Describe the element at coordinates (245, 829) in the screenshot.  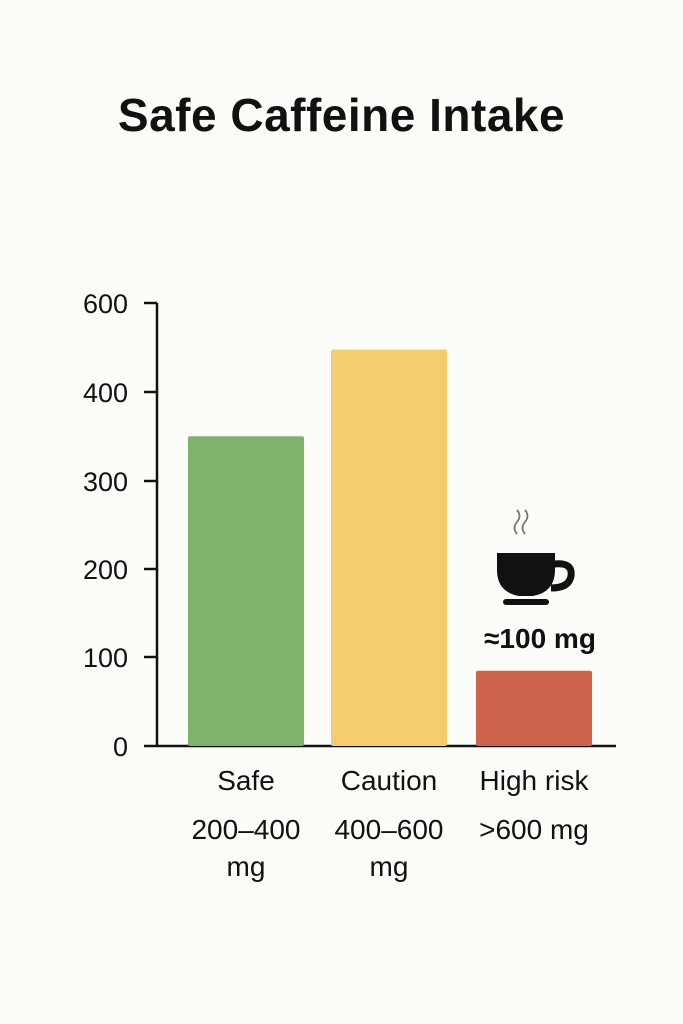
I see `category-range-label: 200–400` at that location.